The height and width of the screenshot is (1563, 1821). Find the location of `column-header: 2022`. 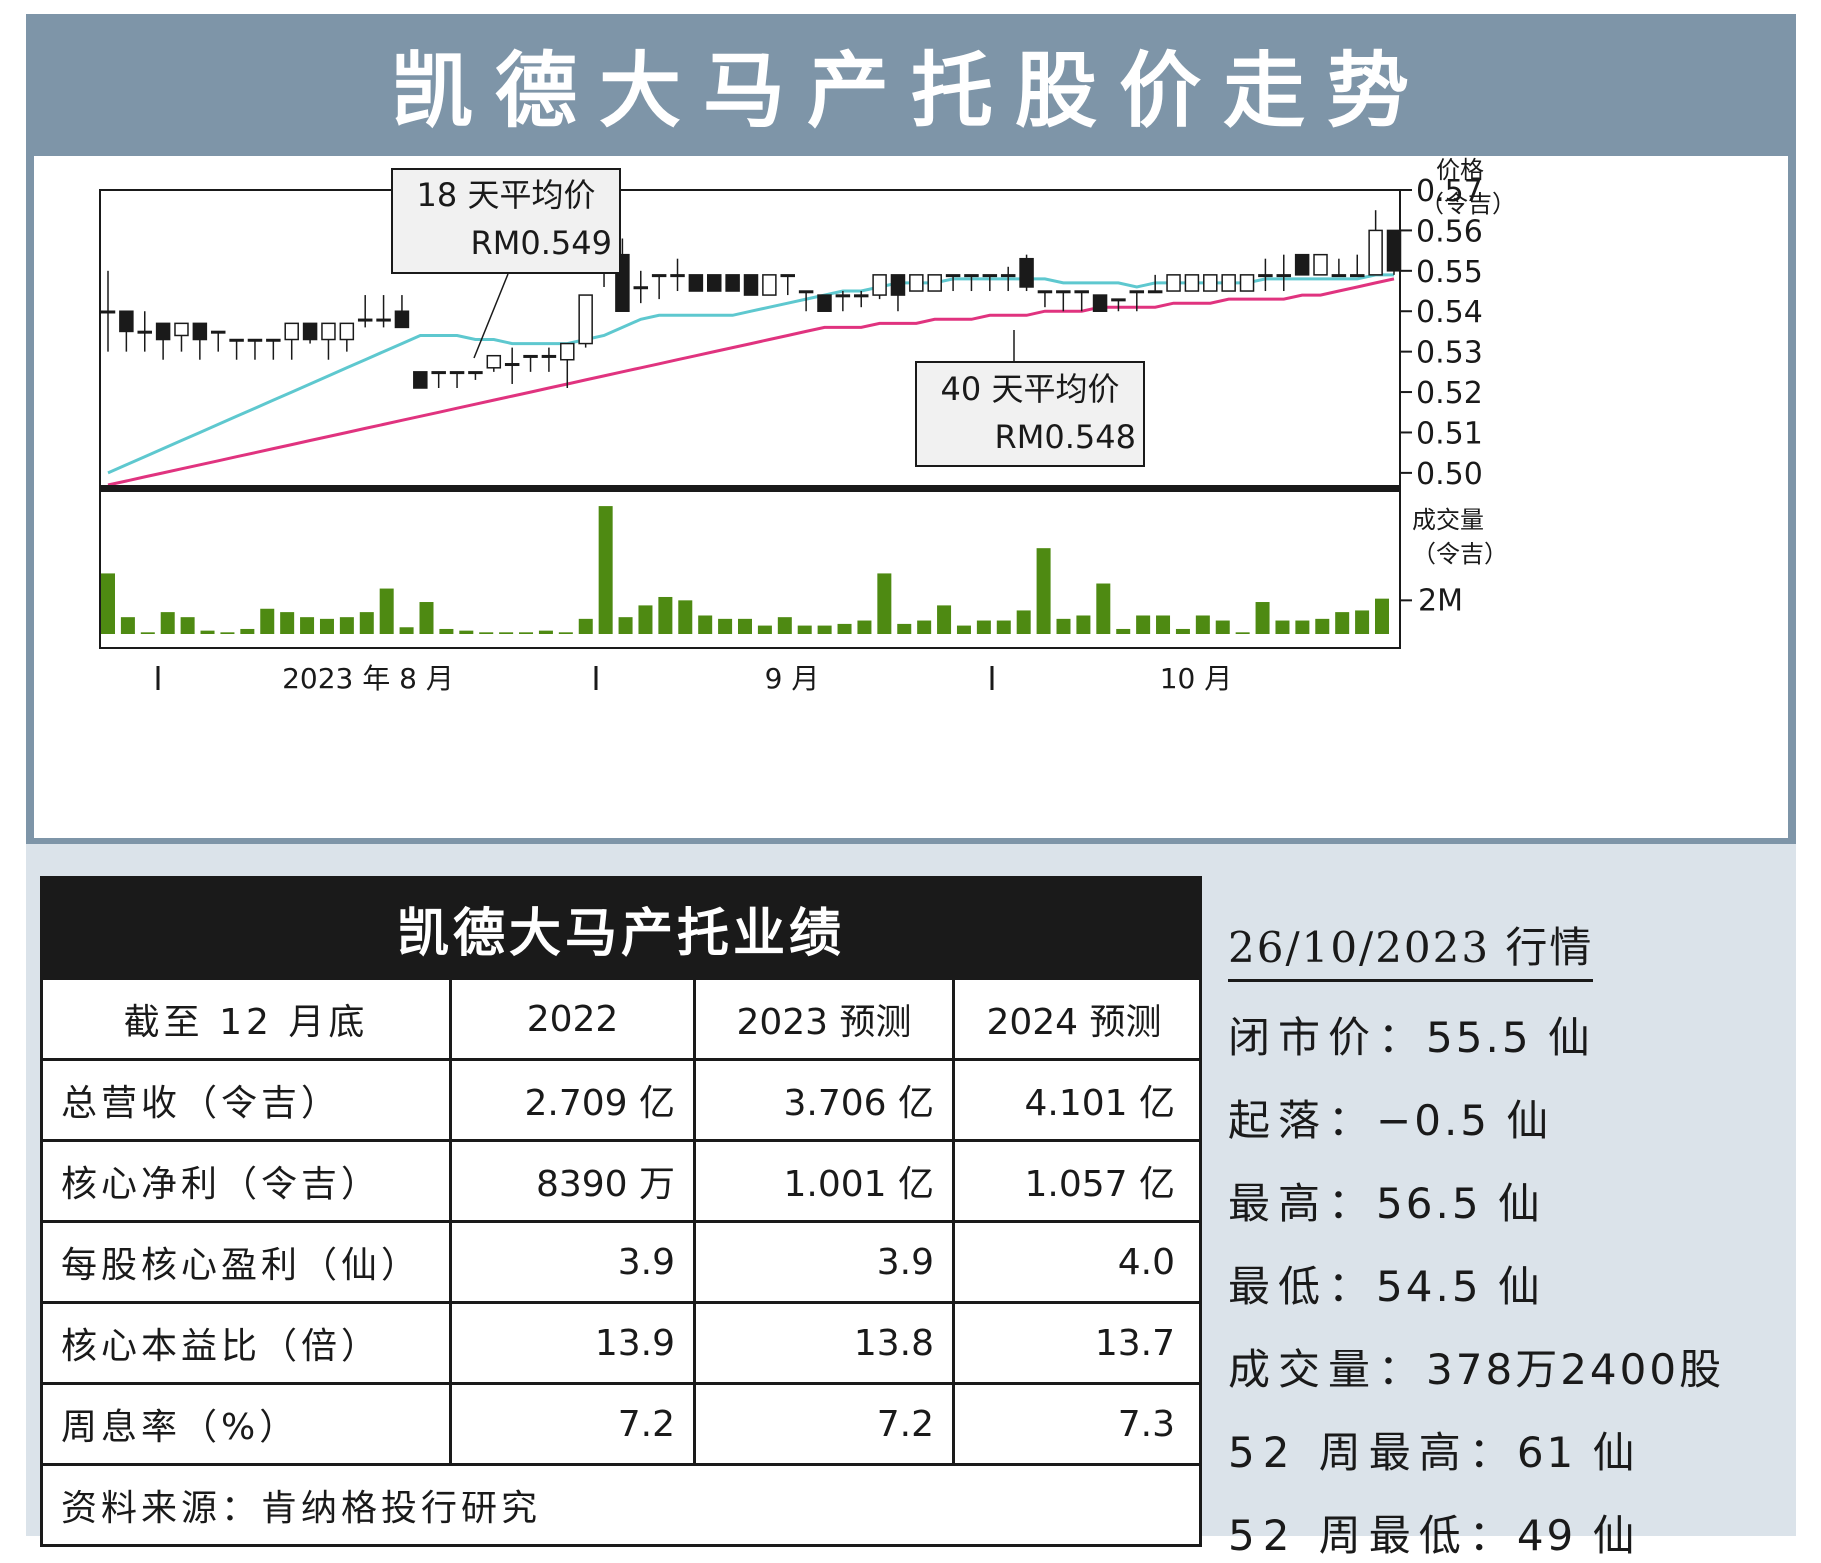

column-header: 2022 is located at coordinates (571, 1019).